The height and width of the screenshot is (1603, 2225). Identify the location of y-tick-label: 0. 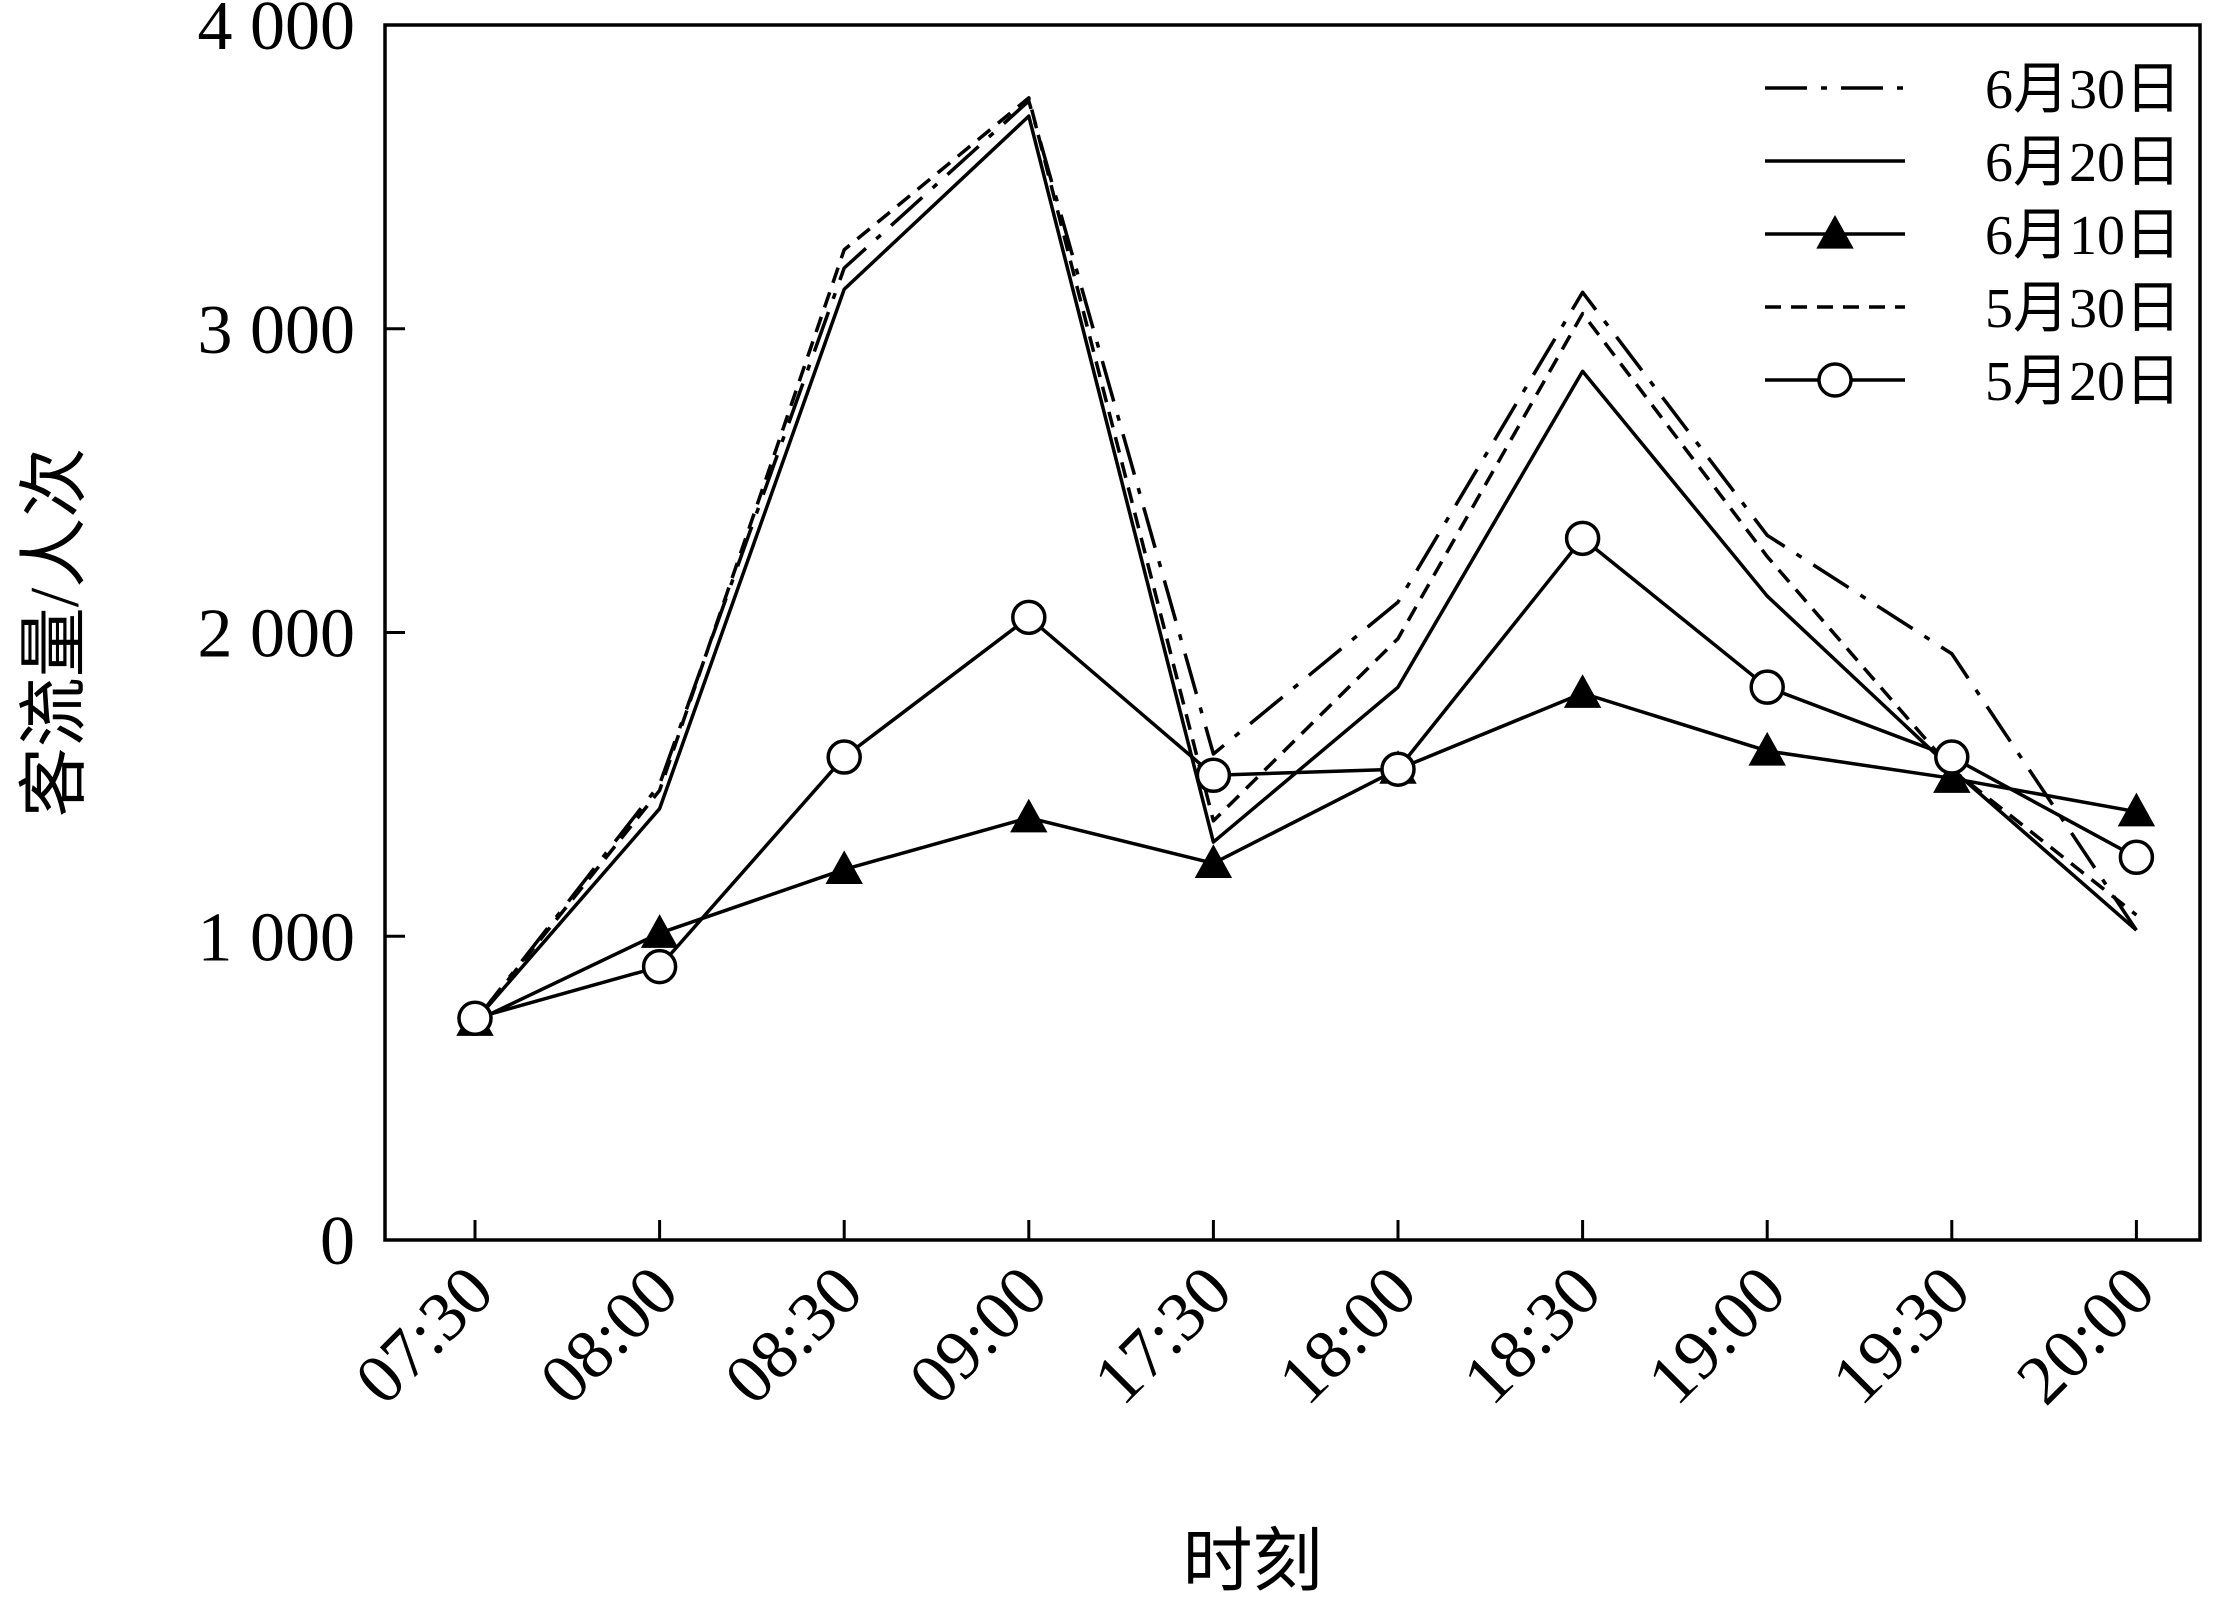
(337, 1241).